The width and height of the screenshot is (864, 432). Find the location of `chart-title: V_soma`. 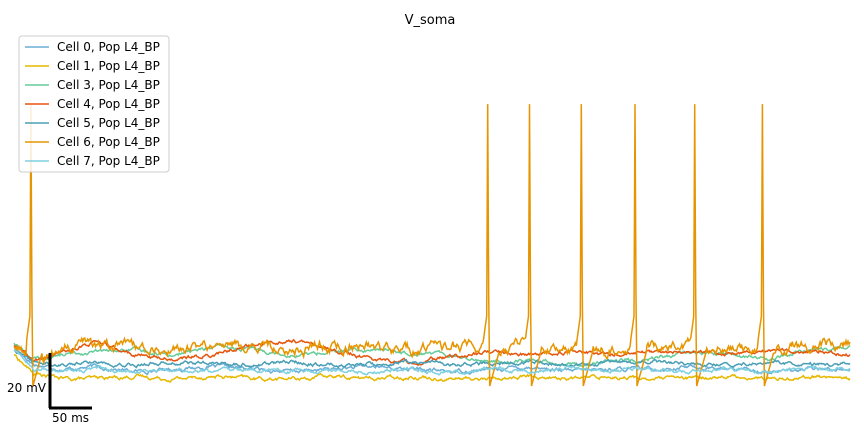

chart-title: V_soma is located at coordinates (430, 20).